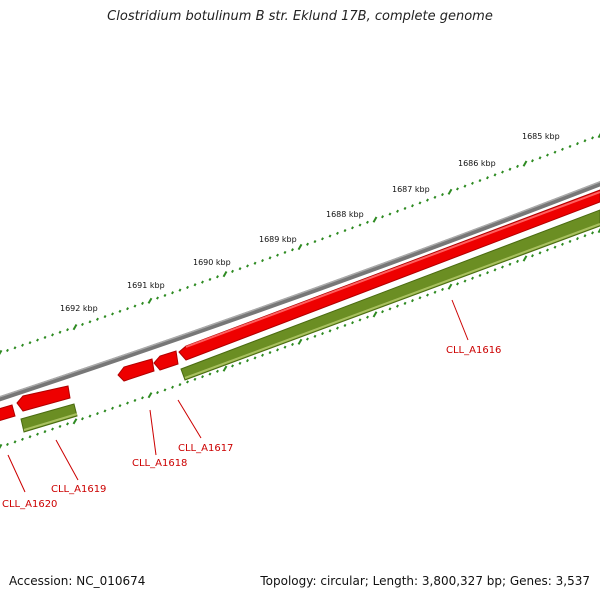 The width and height of the screenshot is (600, 600). I want to click on gene-label-cll-a1617: CLL_A1617, so click(205, 448).